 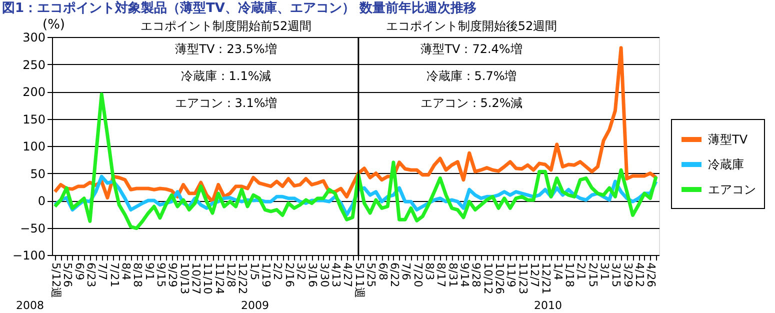 What do you see at coordinates (616, 275) in the screenshot?
I see `x-tick-label: 3/15` at bounding box center [616, 275].